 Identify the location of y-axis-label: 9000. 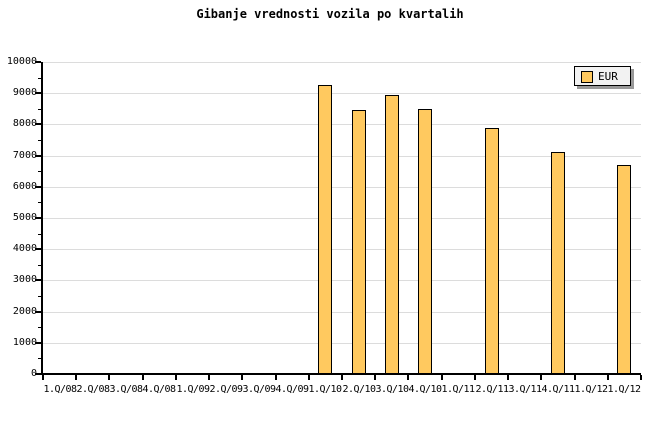
(24, 92).